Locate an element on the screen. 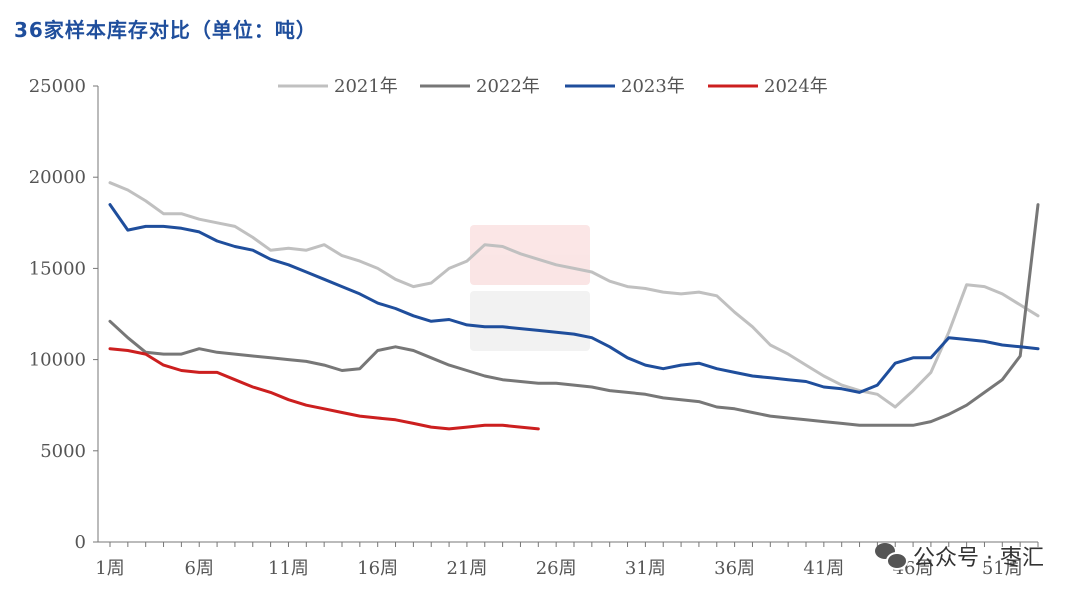 The image size is (1080, 600). y-tick-label: 10000 is located at coordinates (57, 360).